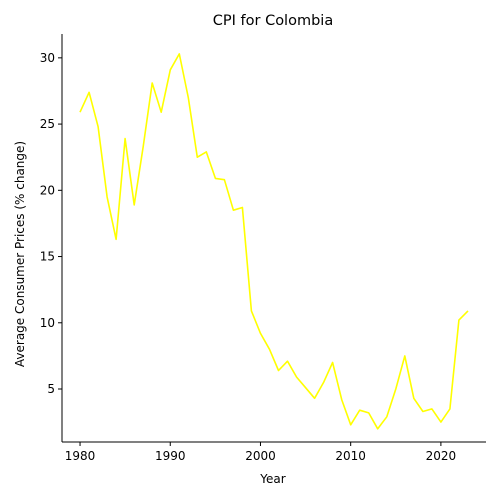  I want to click on x-tick-label: 2010, so click(350, 456).